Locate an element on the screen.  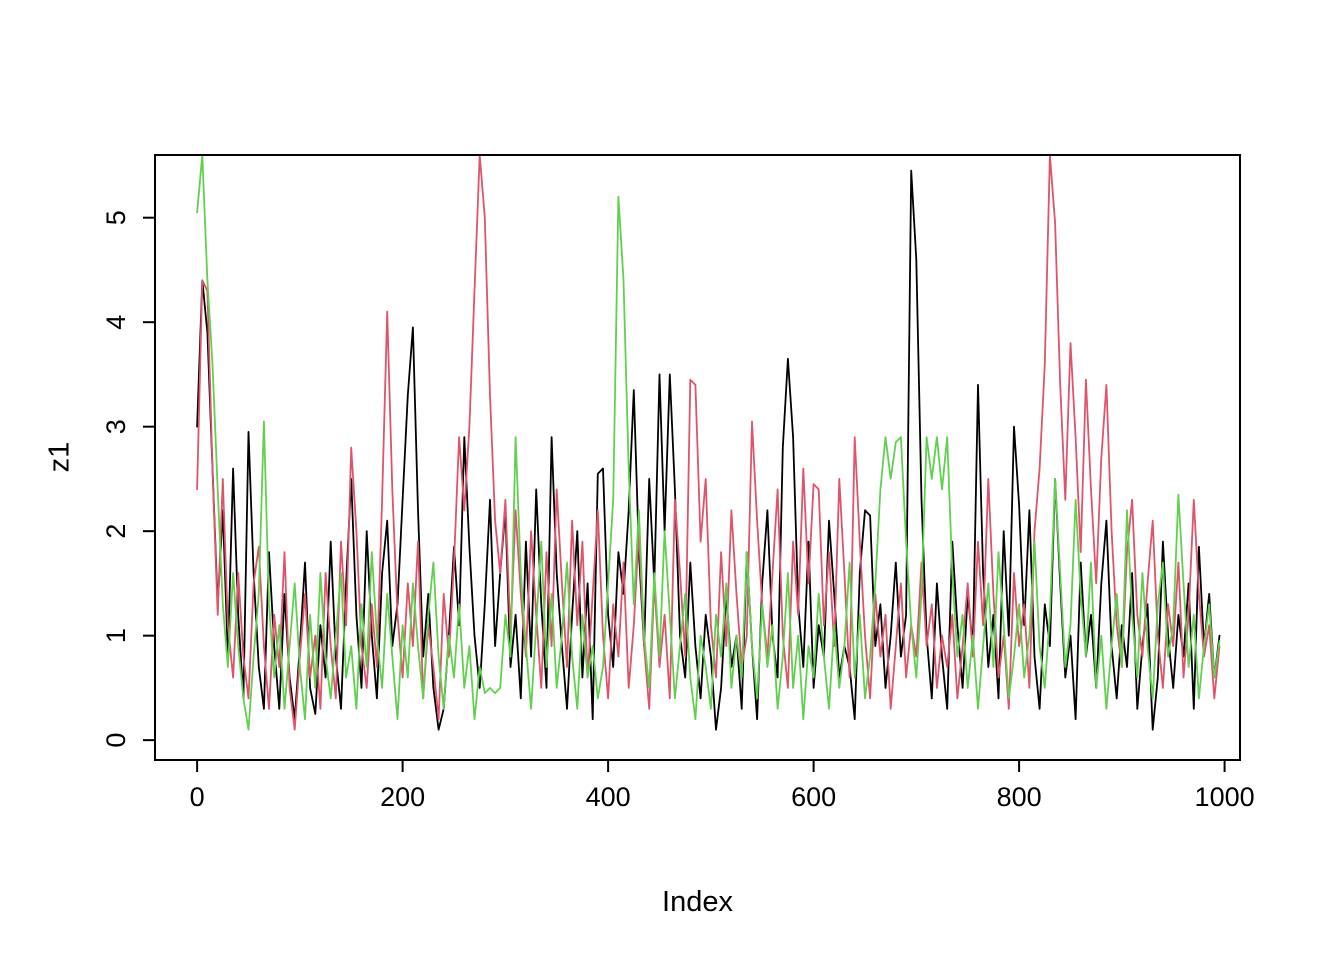
x-axis-tick-label: 600 is located at coordinates (813, 797).